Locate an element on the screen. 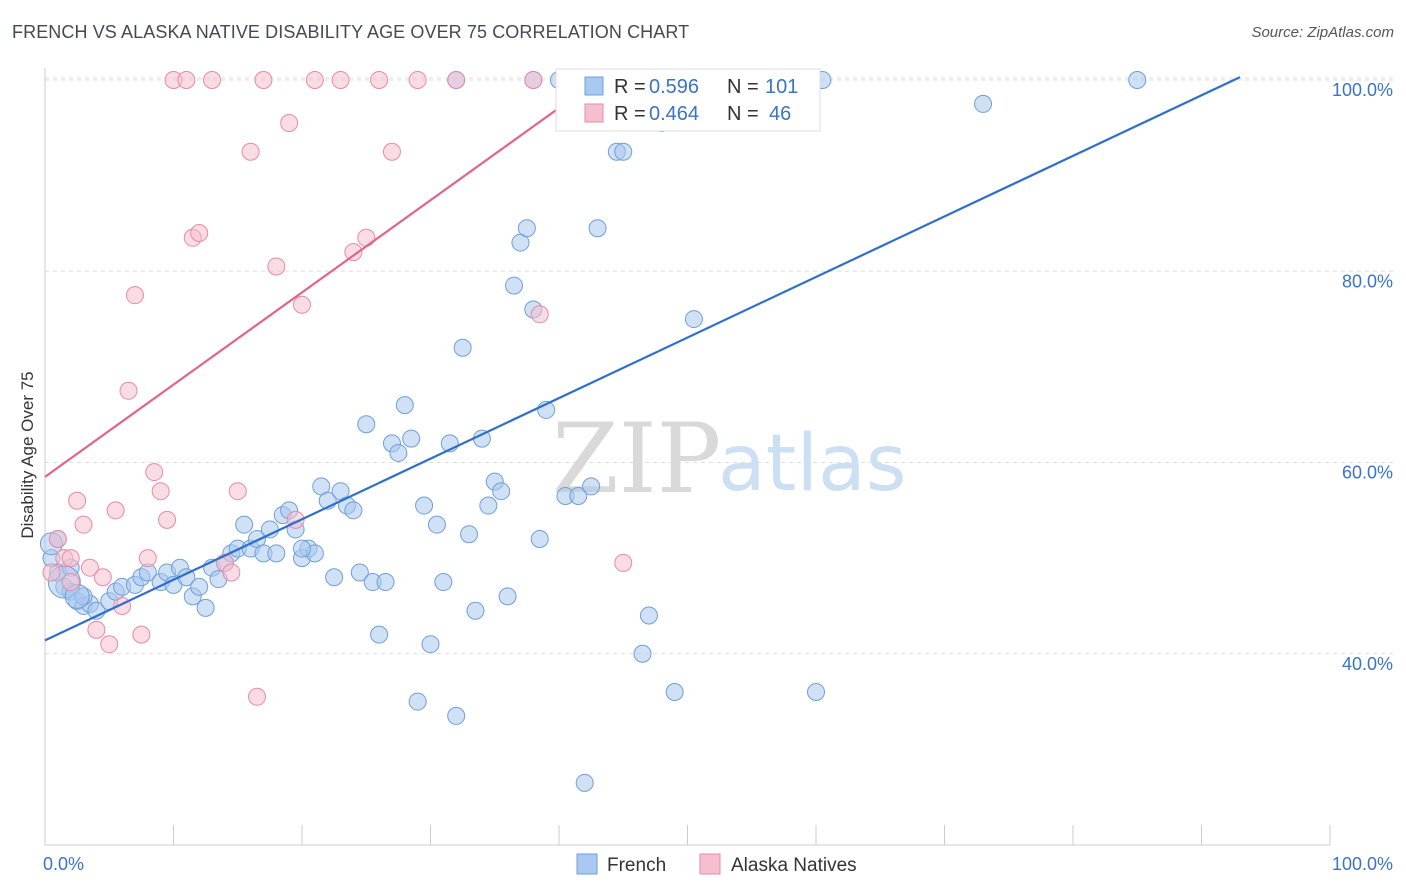 Image resolution: width=1406 pixels, height=892 pixels. legend-french-n-label: N = is located at coordinates (743, 87).